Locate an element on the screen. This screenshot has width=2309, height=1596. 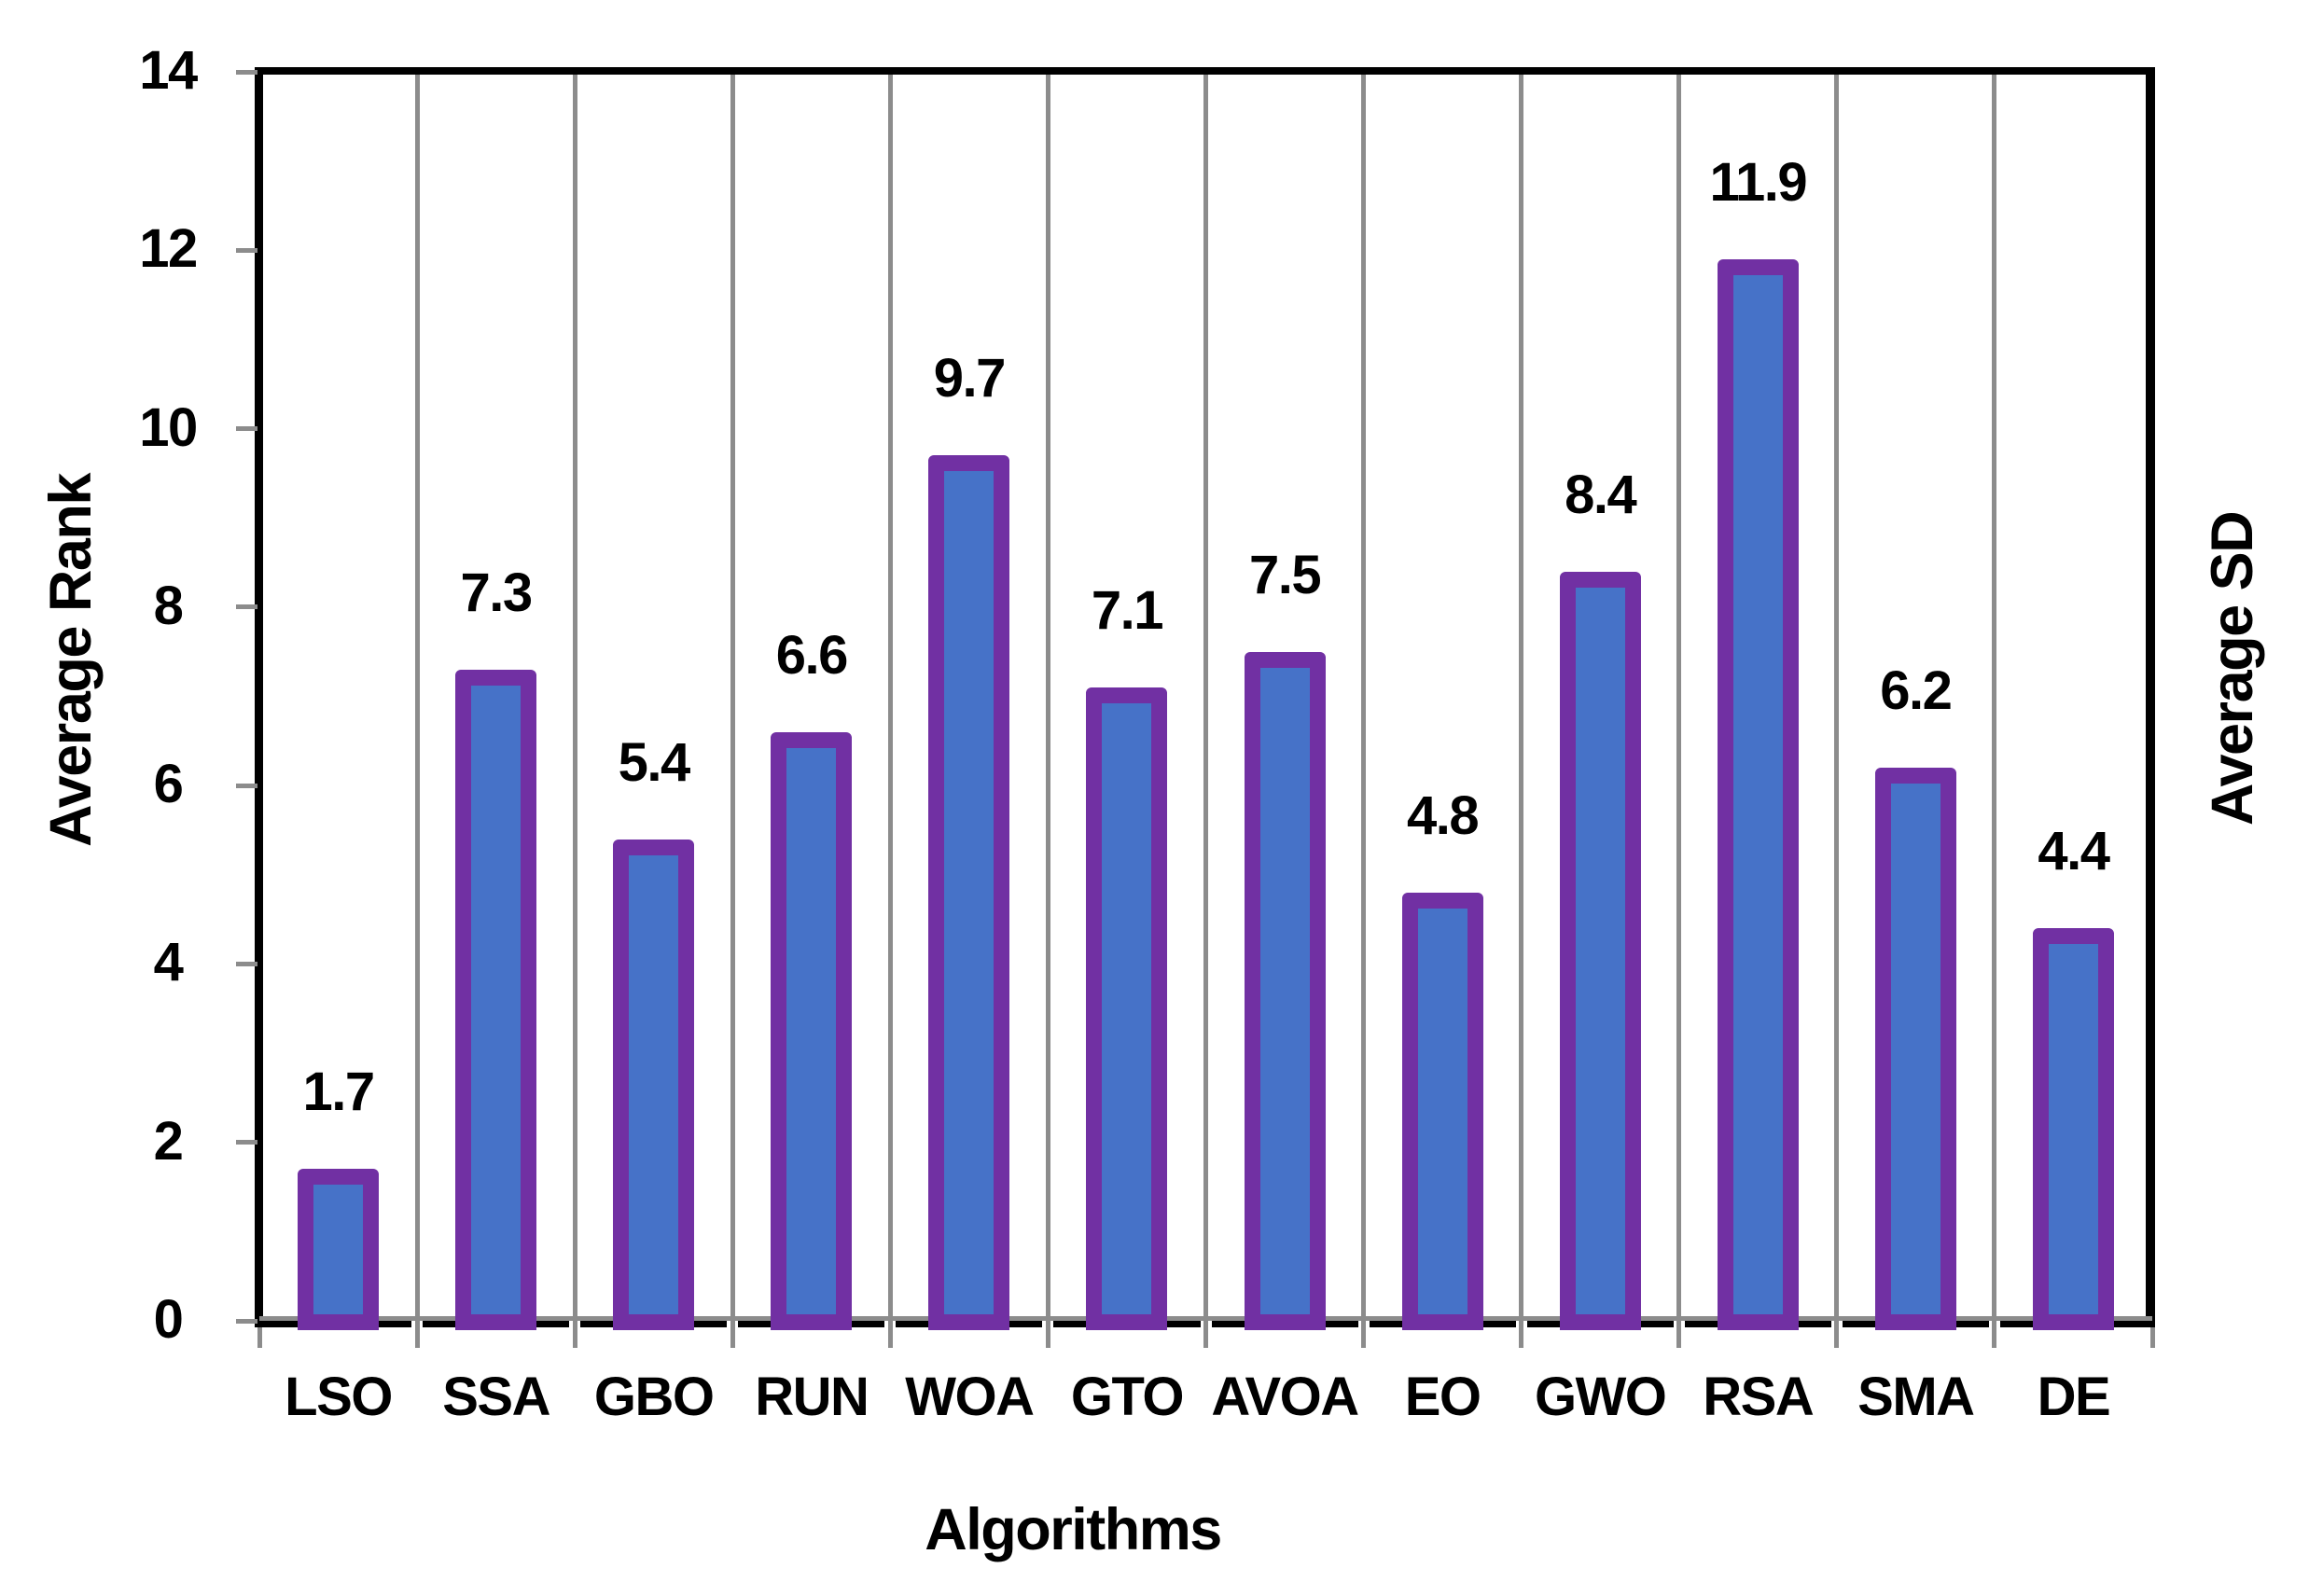
bar-value-label: 11.9 is located at coordinates (1758, 182).